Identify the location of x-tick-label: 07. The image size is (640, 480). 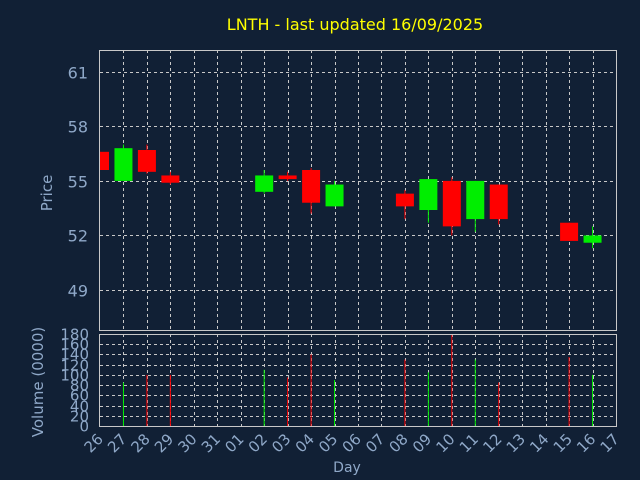
(375, 443).